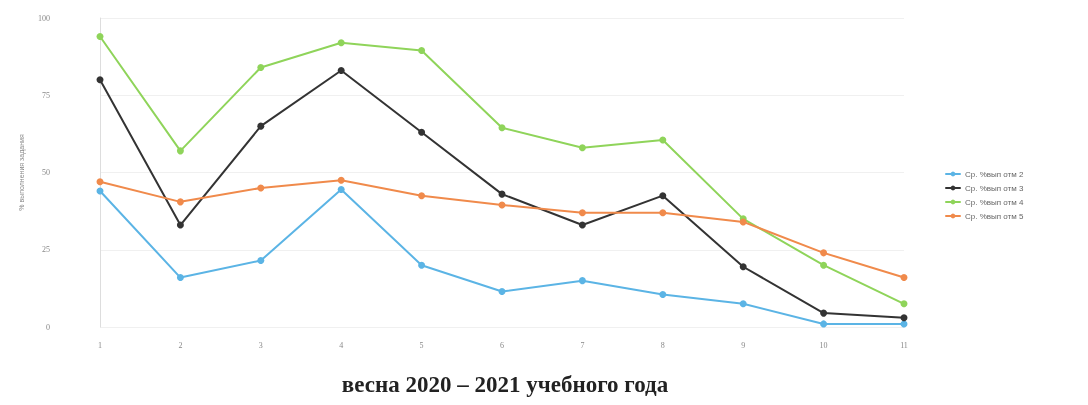  What do you see at coordinates (100, 345) in the screenshot?
I see `x-tick-label: 1` at bounding box center [100, 345].